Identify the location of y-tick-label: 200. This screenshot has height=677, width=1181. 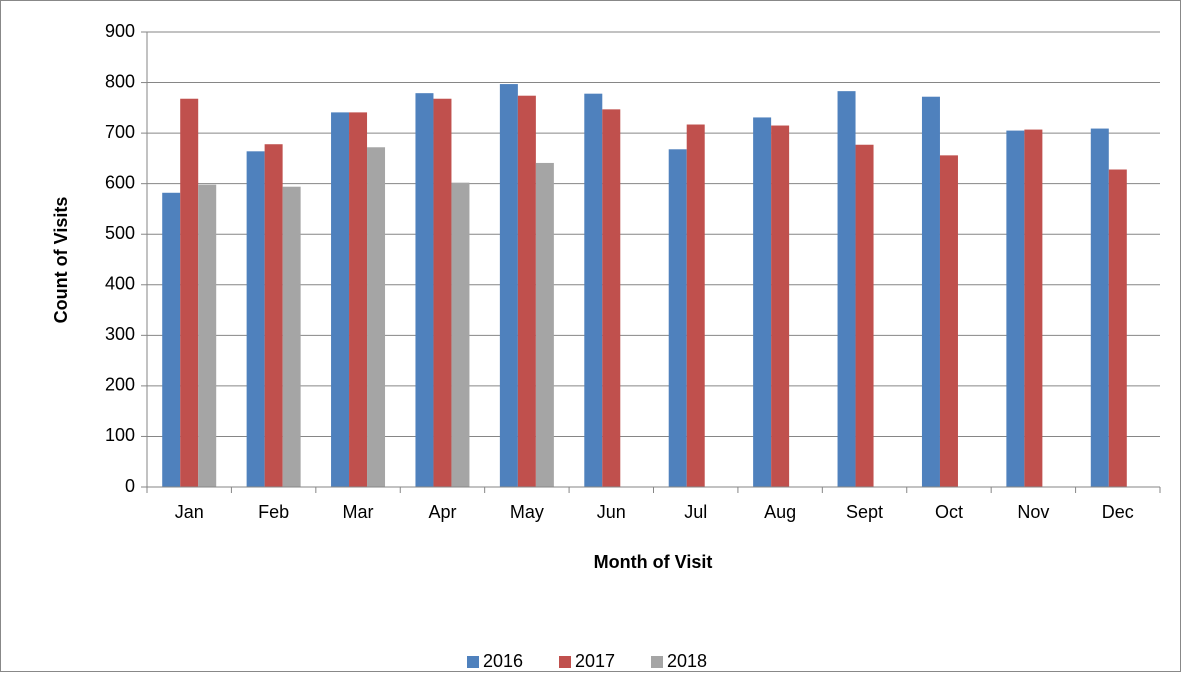
(120, 385).